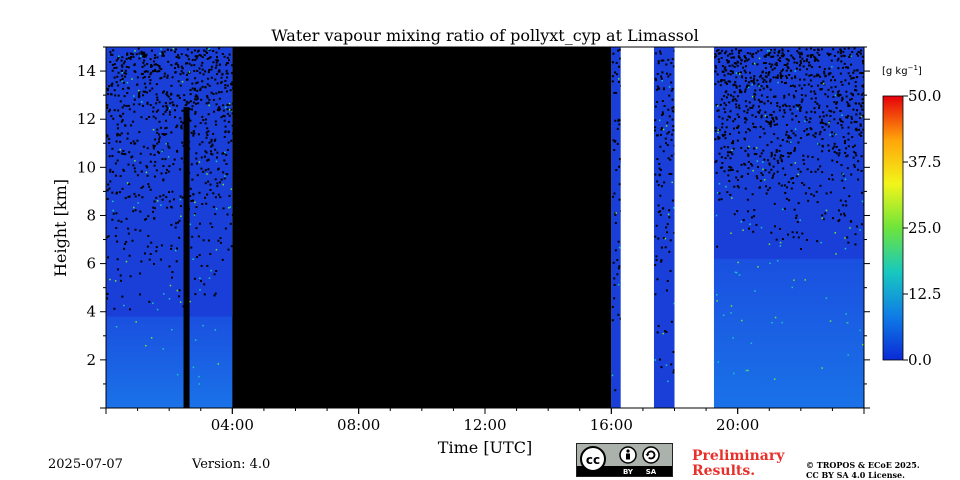 Image resolution: width=960 pixels, height=480 pixels. What do you see at coordinates (484, 425) in the screenshot?
I see `x-tick-label: 12:00` at bounding box center [484, 425].